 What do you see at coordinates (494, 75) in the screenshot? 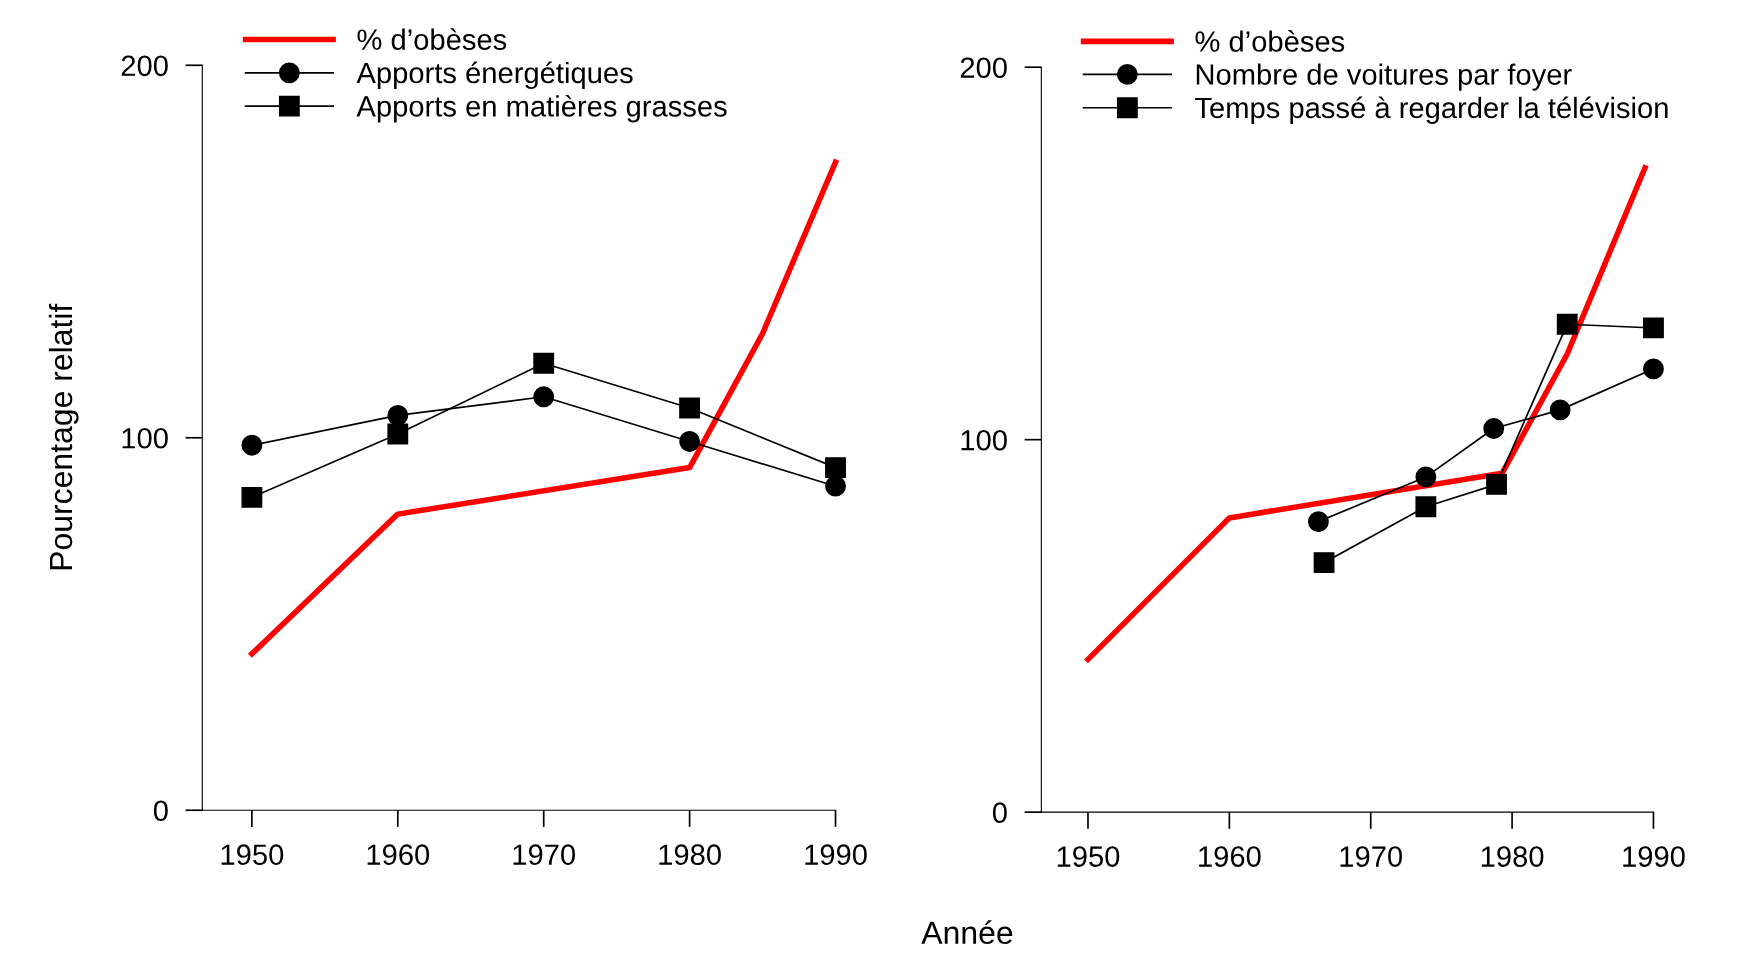
I see `legend-label: Apports énergétiques` at bounding box center [494, 75].